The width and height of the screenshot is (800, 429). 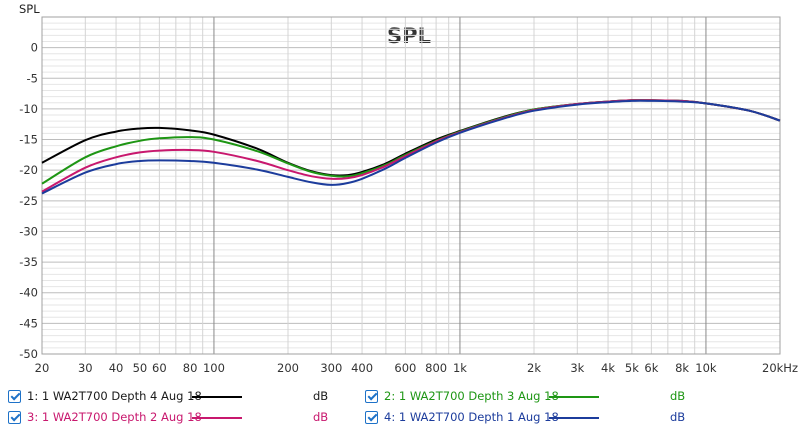 I want to click on y-tick-label: 0, so click(x=34, y=48).